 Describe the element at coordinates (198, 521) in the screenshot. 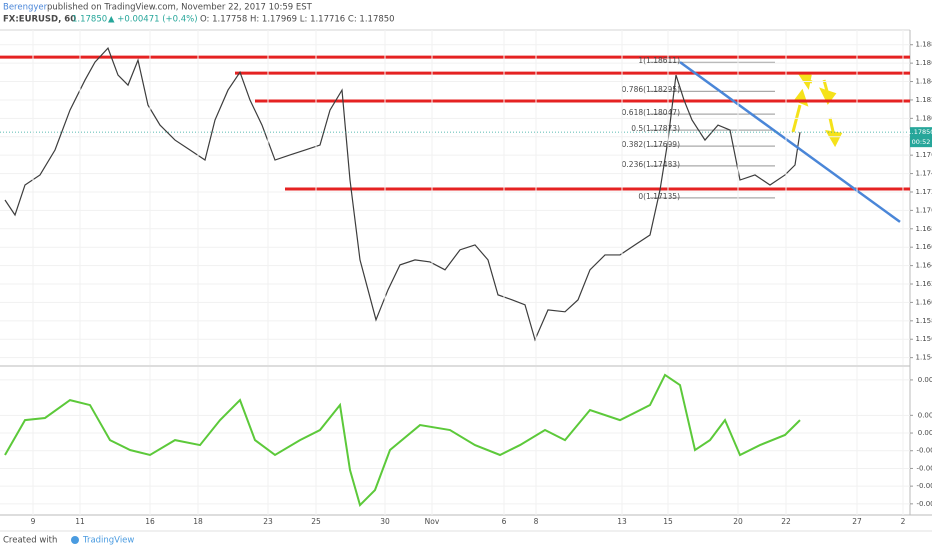

I see `x-tick-label: 18` at that location.